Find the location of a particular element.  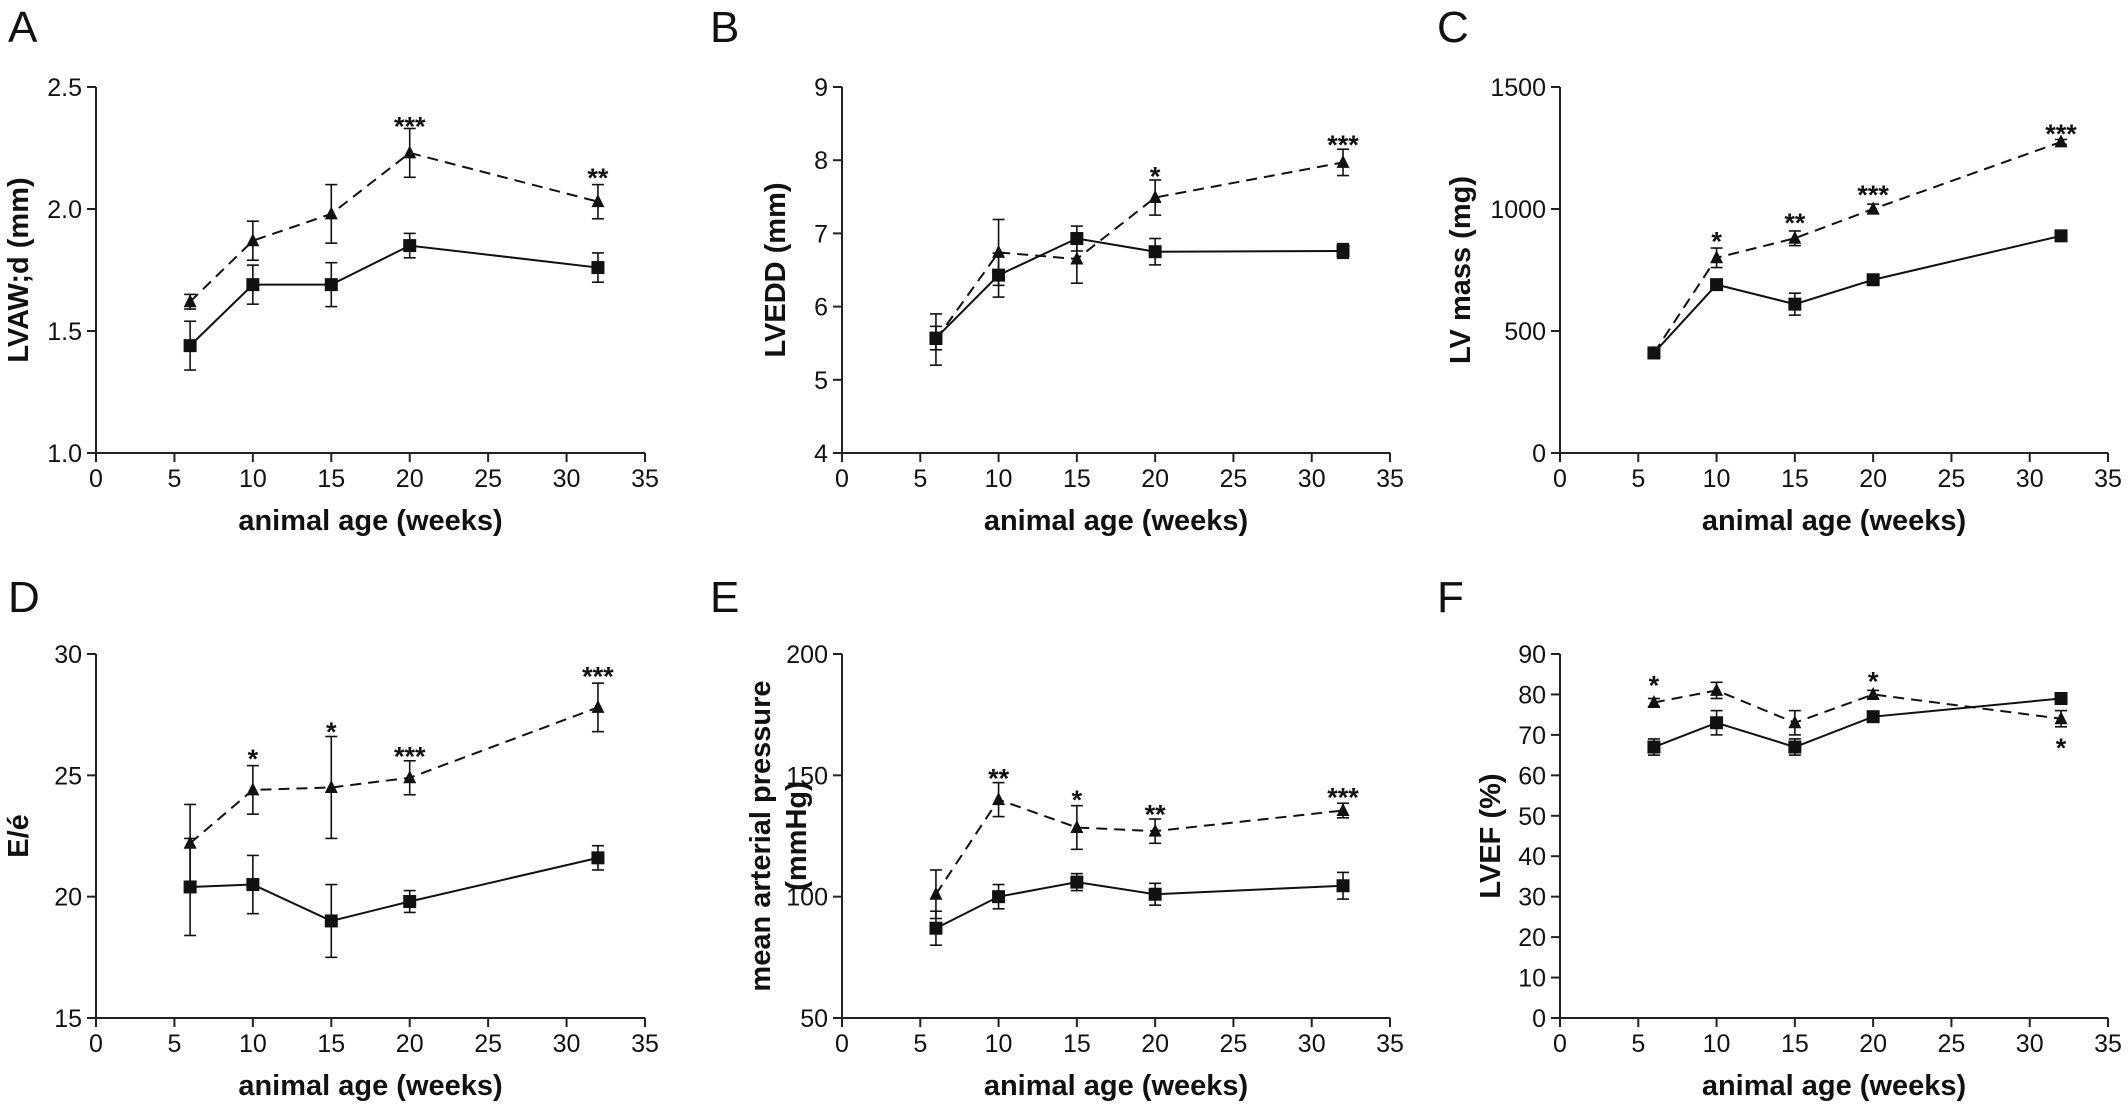

y-tick-label: 4 is located at coordinates (821, 454).